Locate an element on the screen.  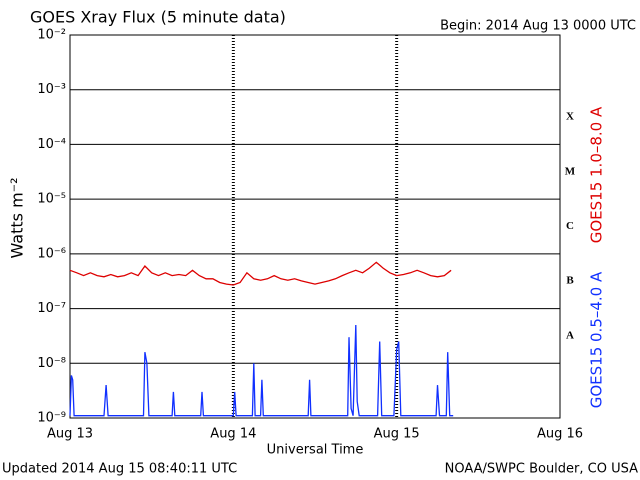
chart-subtitle: Begin: 2014 Aug 13 0000 UTC is located at coordinates (538, 26).